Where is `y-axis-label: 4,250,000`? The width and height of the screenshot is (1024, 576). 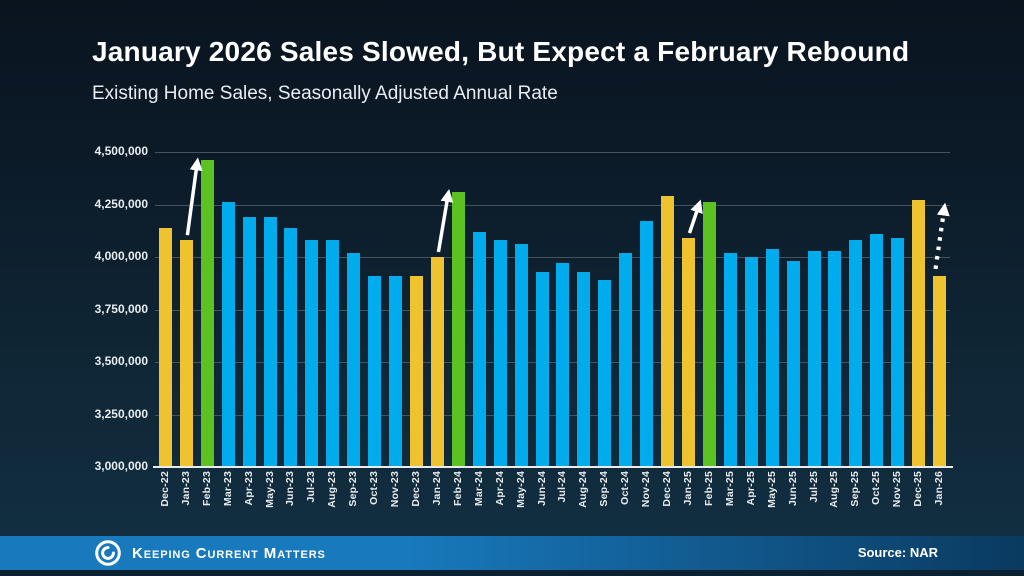
y-axis-label: 4,250,000 is located at coordinates (121, 203).